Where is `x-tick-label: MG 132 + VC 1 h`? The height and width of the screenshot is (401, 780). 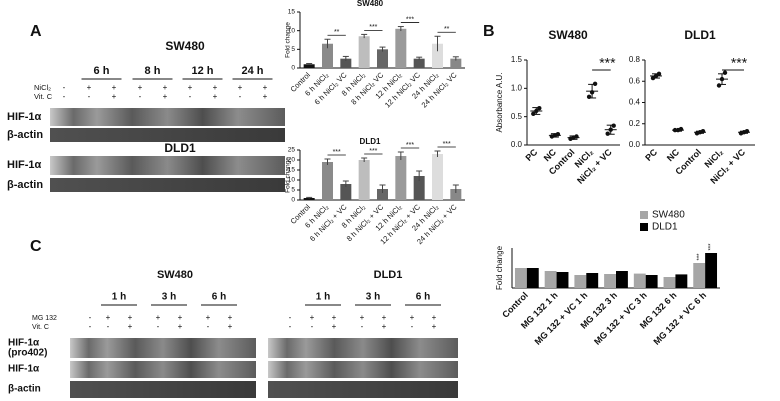
x-tick-label: MG 132 + VC 1 h is located at coordinates (561, 318).